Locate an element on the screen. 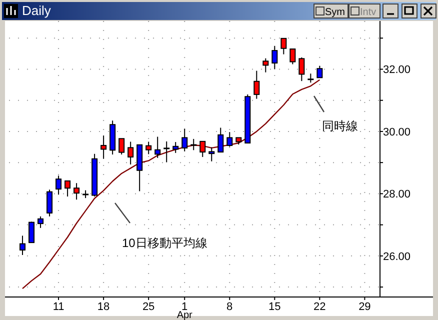  y-tick-label: 30.00 is located at coordinates (397, 132).